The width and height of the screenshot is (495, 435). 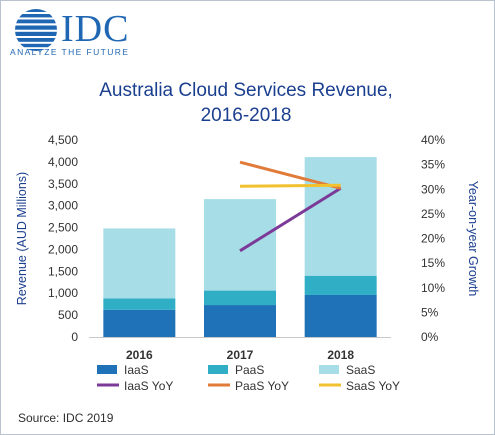 I want to click on left-tick-label: 2,500, so click(x=63, y=228).